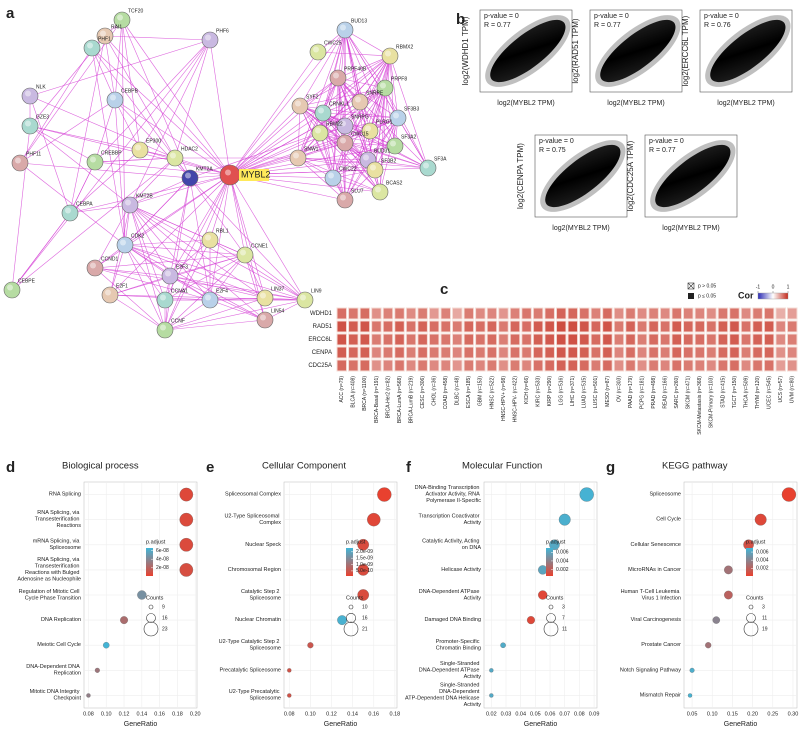  Describe the element at coordinates (252, 517) in the screenshot. I see `text-line: U2-Type Spliceosomal` at that location.